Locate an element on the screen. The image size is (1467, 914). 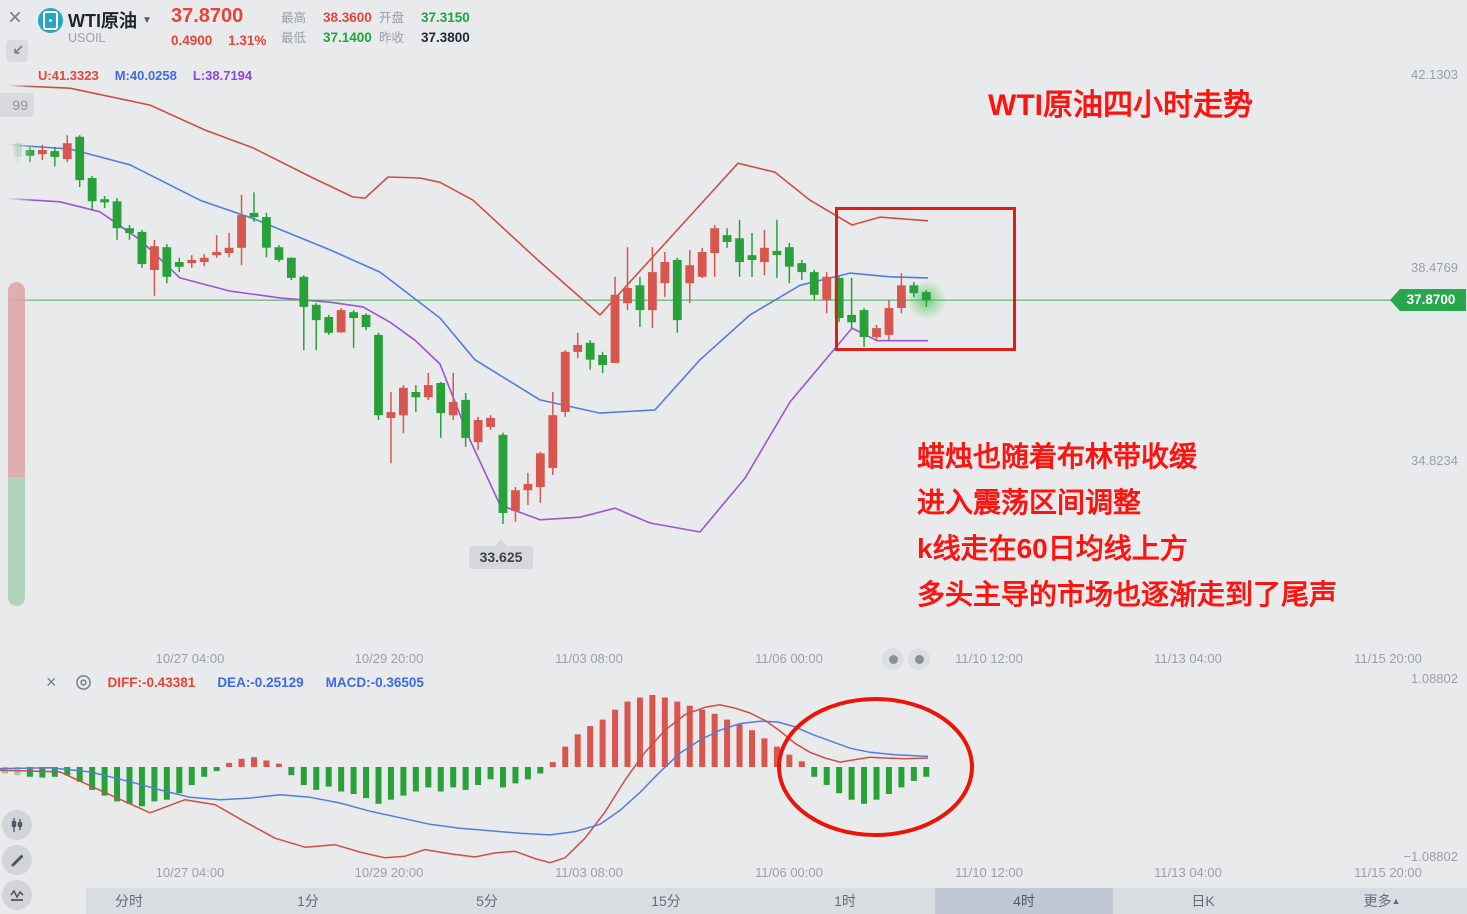
symbol-selector: WTI原油 ▼ is located at coordinates (110, 20).